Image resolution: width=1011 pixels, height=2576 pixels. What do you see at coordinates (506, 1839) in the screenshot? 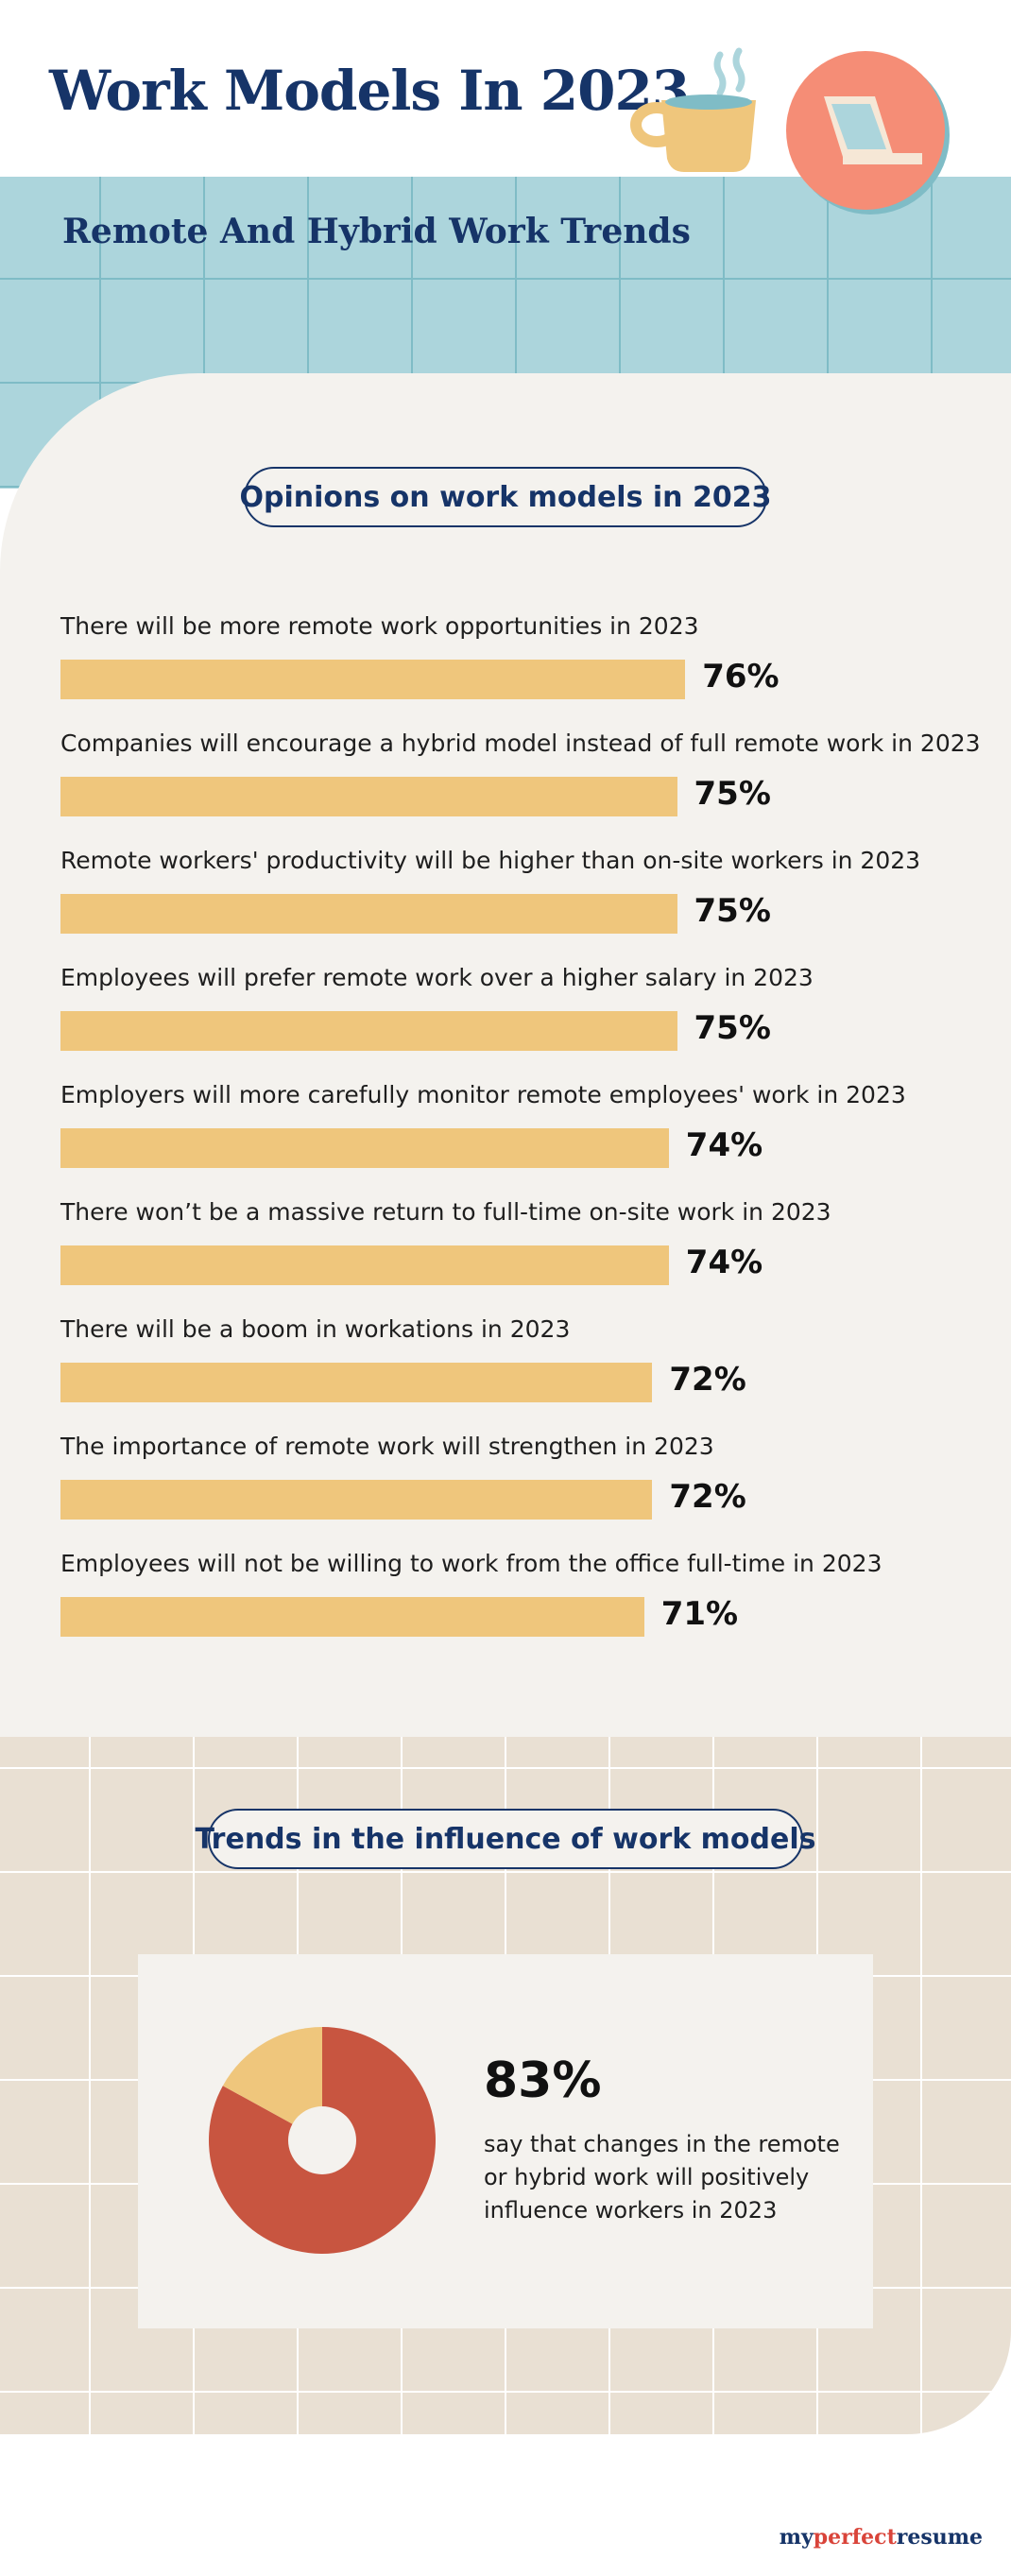
I see `influence-section-label: Trends in the influence of work models` at bounding box center [506, 1839].